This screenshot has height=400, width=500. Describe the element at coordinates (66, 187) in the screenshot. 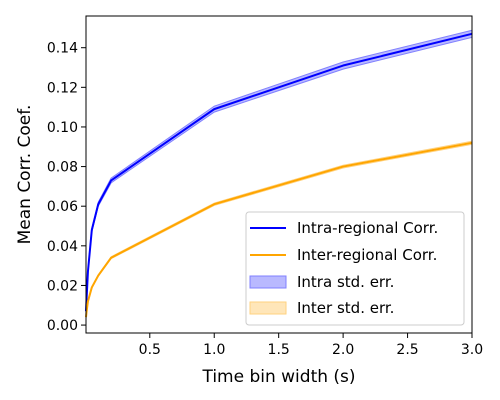

I see `y-axis-ticks: 0.00 0.02 0.04 0.06 0.08 0.10 0.12 0.14` at that location.